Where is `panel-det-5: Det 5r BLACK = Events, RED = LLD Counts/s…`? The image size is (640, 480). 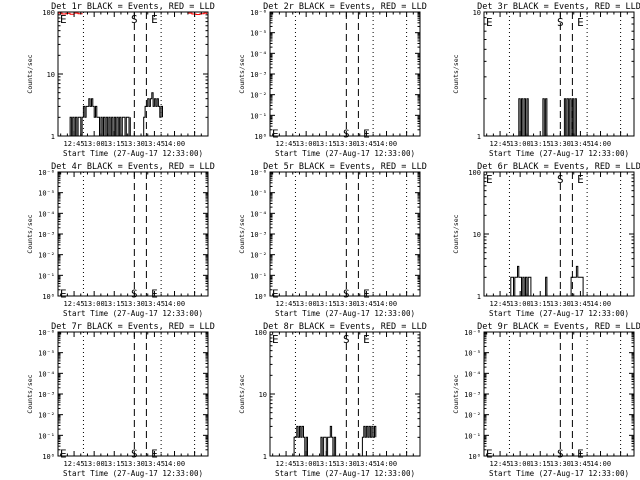 panel-det-5: Det 5r BLACK = Events, RED = LLD Counts/s… is located at coordinates (332, 240).